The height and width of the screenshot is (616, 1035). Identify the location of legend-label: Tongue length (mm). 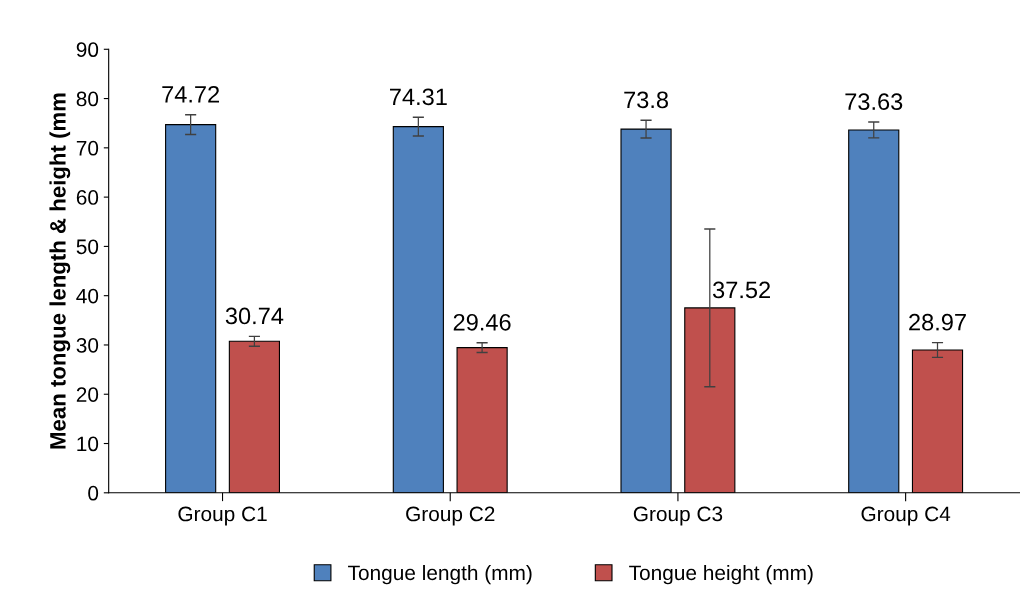
(440, 574).